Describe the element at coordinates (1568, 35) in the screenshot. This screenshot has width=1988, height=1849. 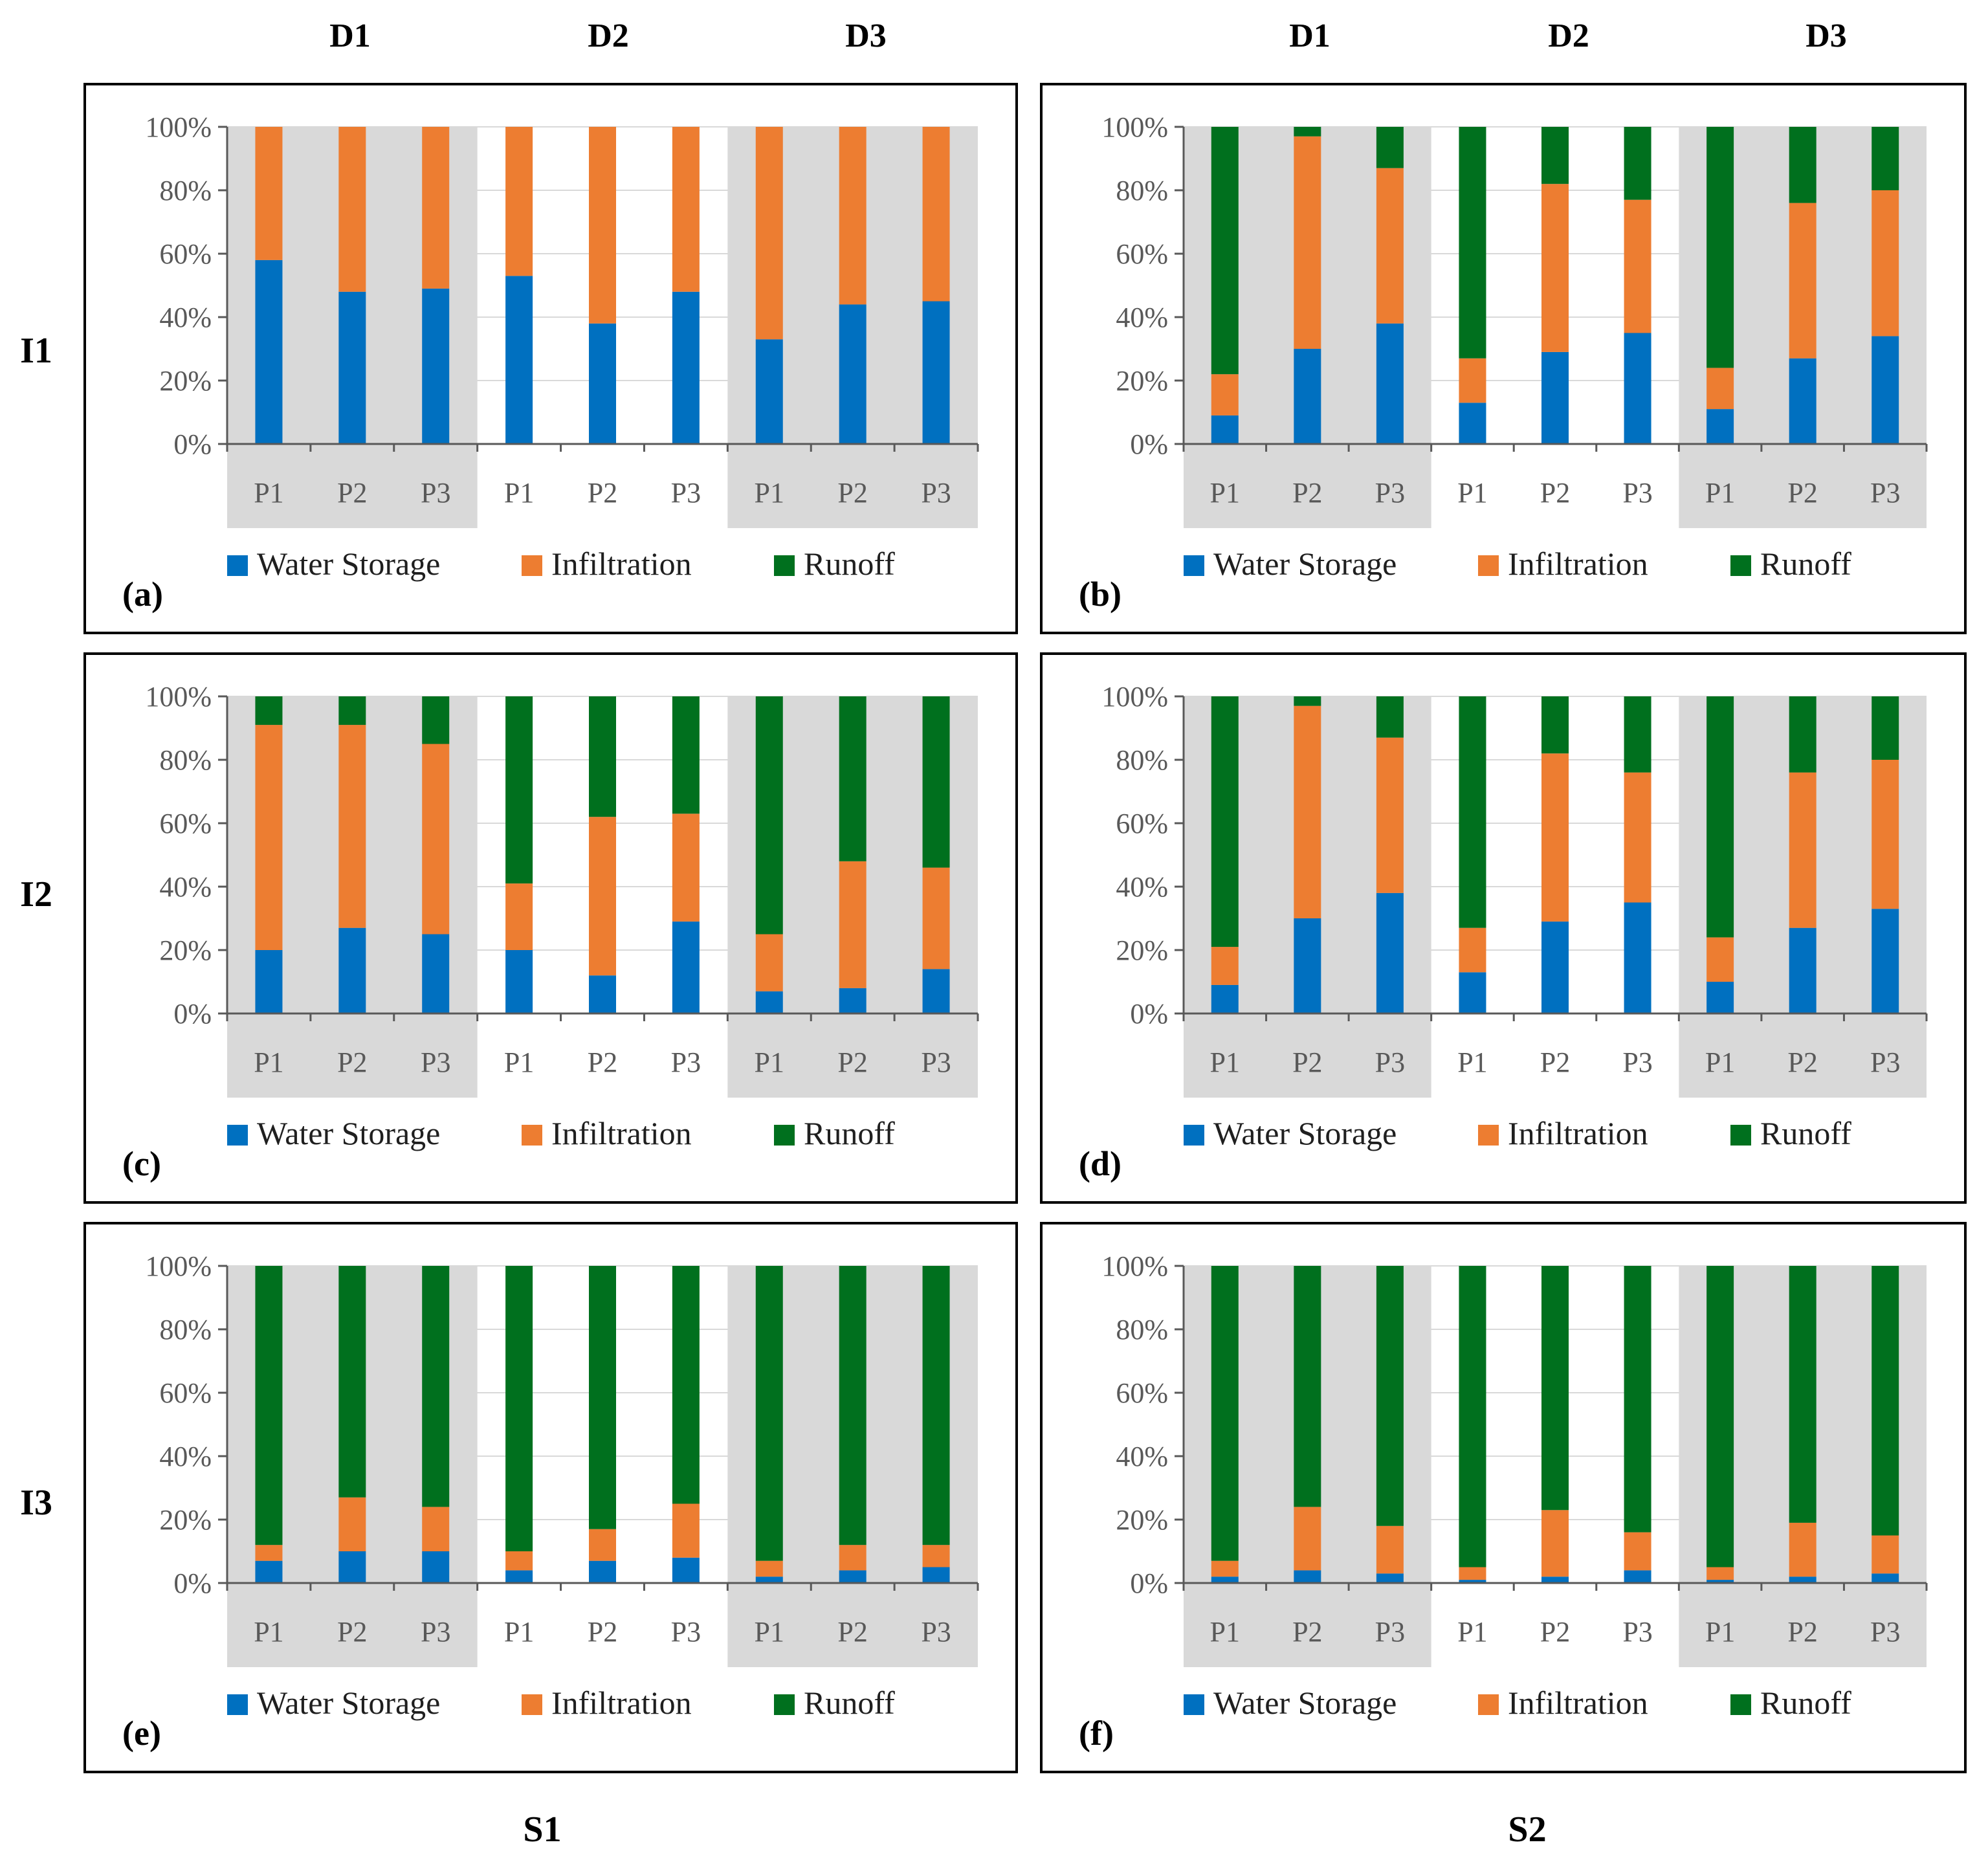
I see `col-header-right-d2: D2` at that location.